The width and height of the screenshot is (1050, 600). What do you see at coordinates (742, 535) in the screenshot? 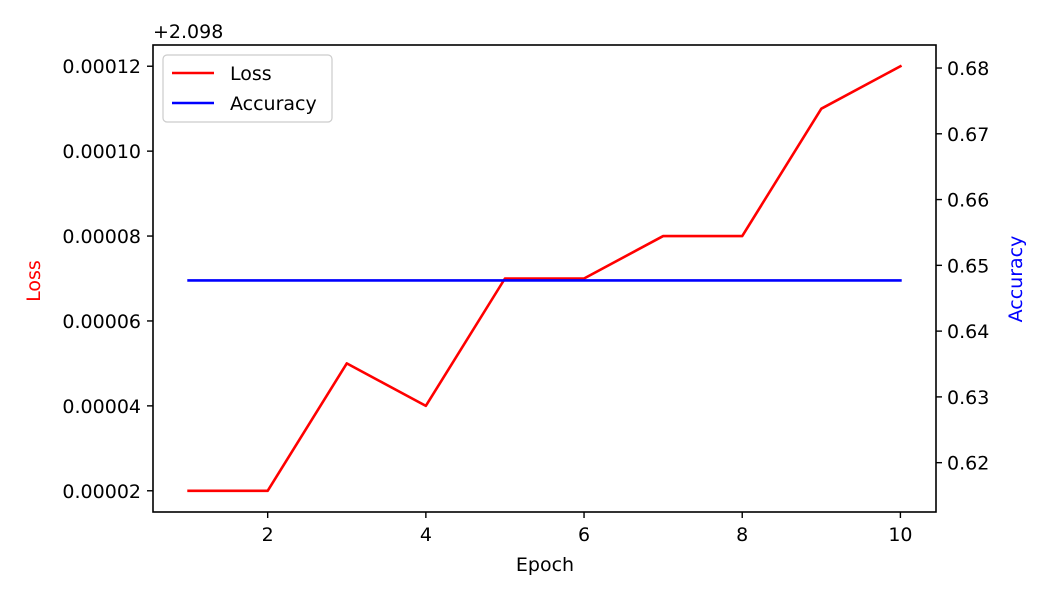
I see `x-tick-label: 8` at bounding box center [742, 535].